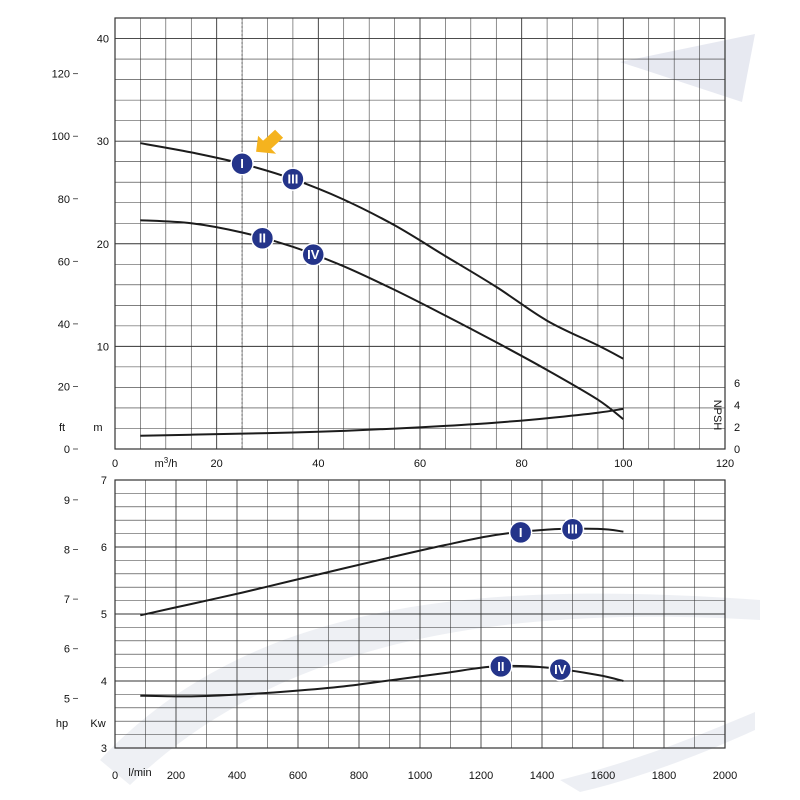  What do you see at coordinates (97, 428) in the screenshot?
I see `y-unit-m: m` at bounding box center [97, 428].